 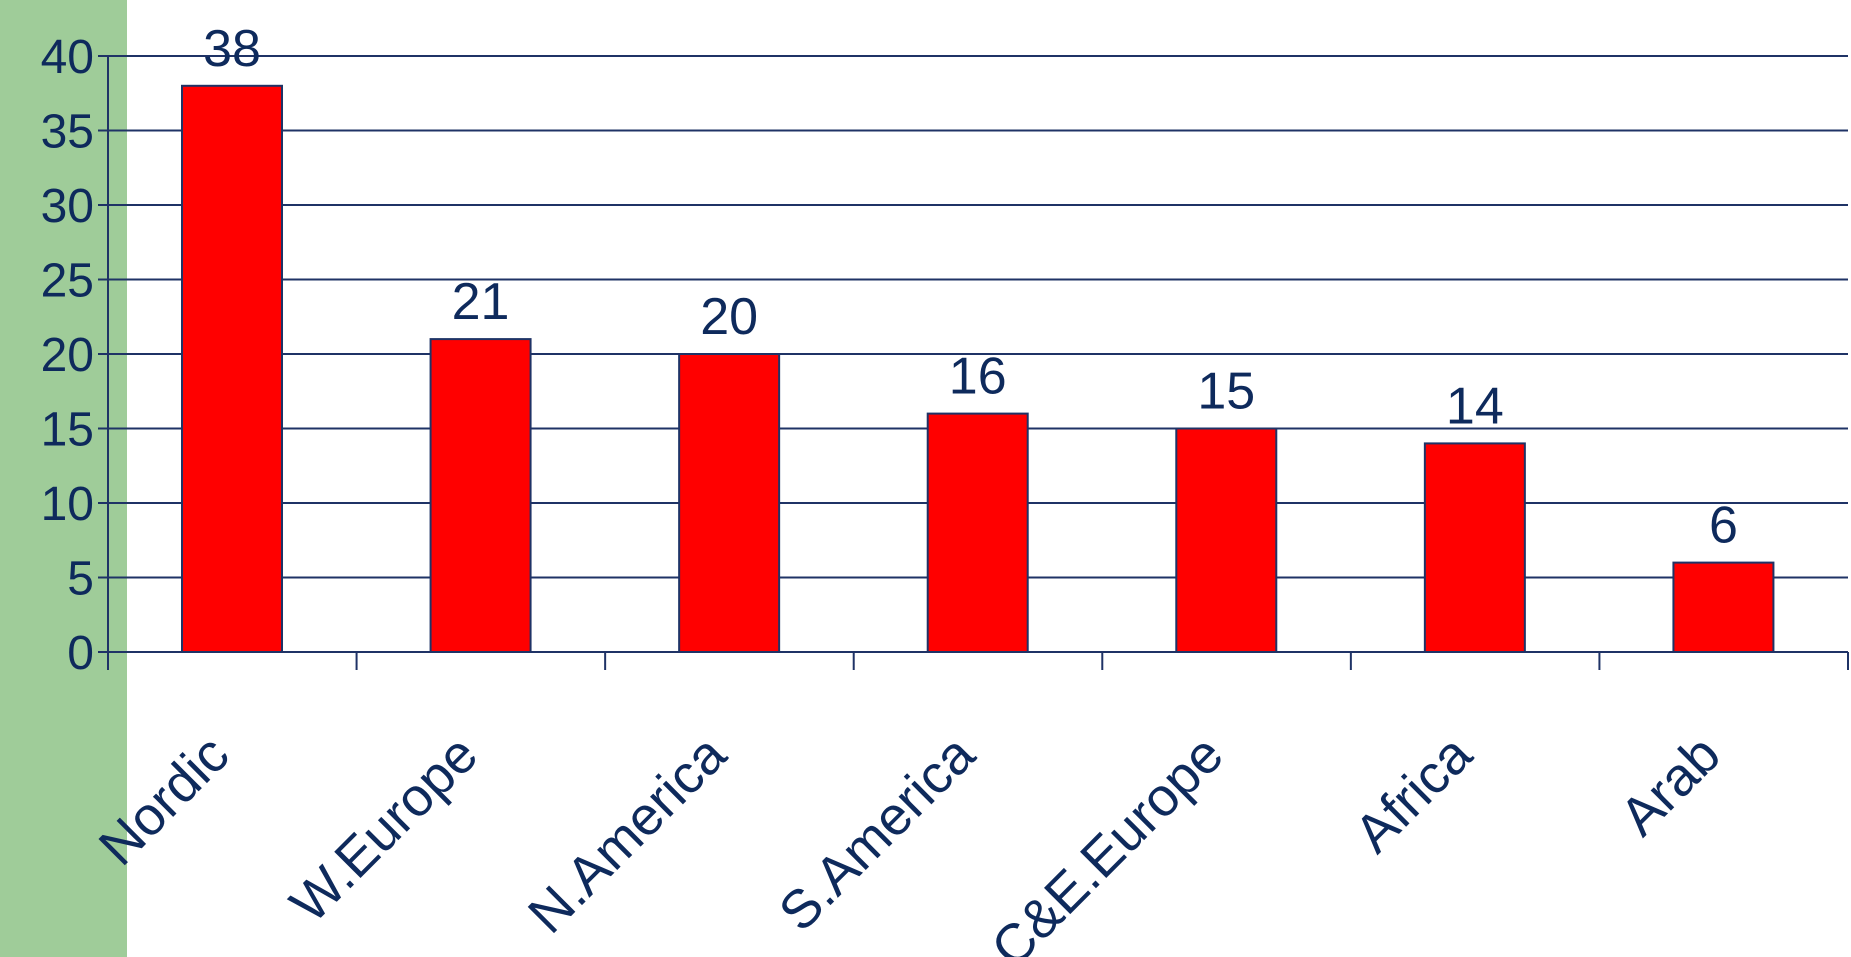 What do you see at coordinates (80, 579) in the screenshot?
I see `y-tick-label: 5` at bounding box center [80, 579].